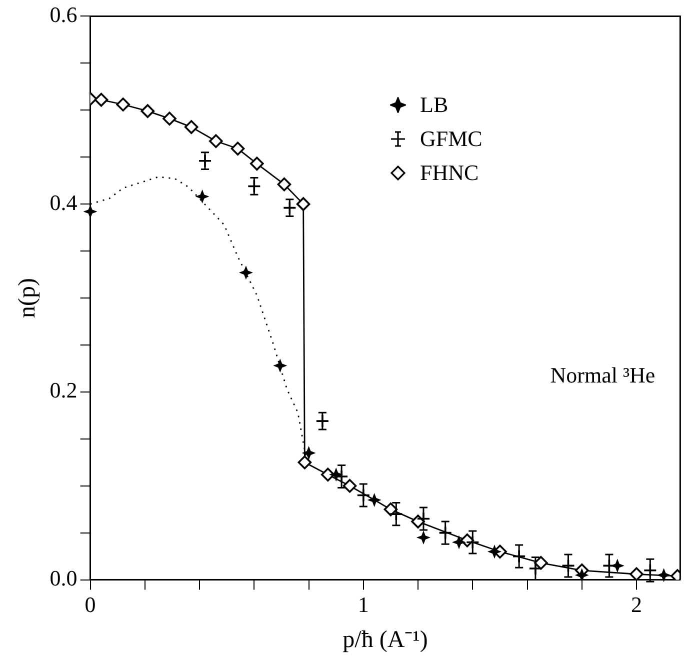 This screenshot has height=665, width=688. I want to click on annotation: Normal ³He, so click(603, 375).